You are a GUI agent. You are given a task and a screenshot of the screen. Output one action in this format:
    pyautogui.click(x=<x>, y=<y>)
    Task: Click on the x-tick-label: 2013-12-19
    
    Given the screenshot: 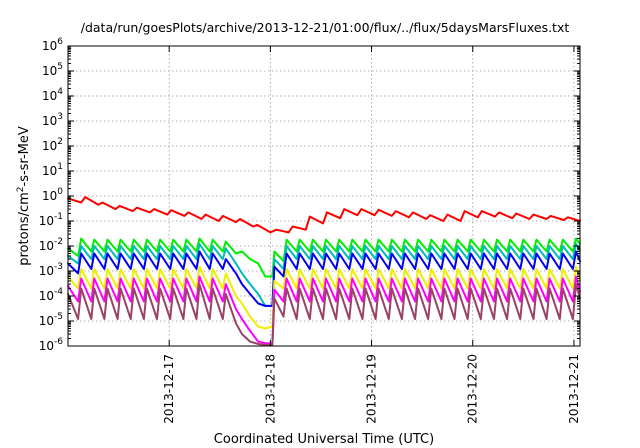 What is the action you would take?
    pyautogui.click(x=372, y=389)
    